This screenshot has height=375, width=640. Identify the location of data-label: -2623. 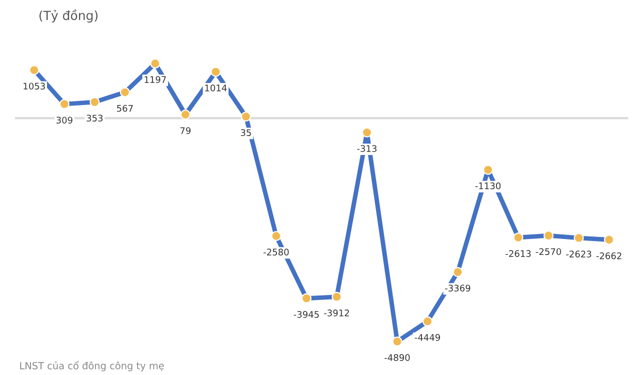
(579, 254).